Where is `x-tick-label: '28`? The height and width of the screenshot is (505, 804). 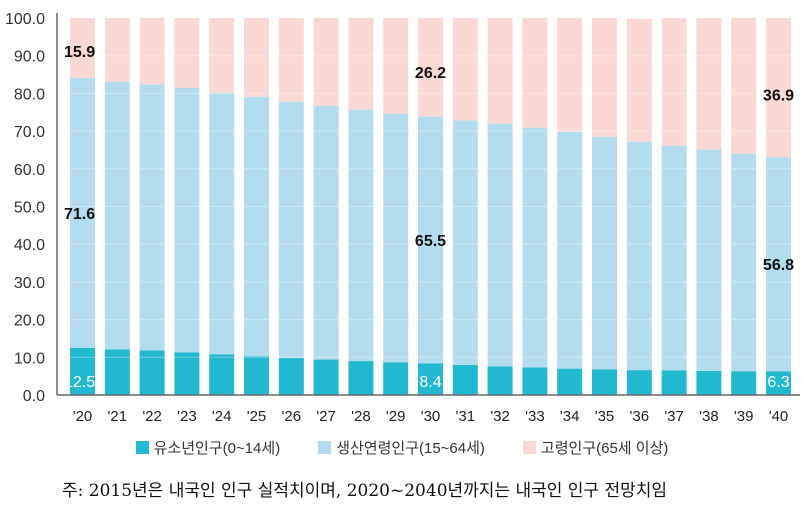
x-tick-label: '28 is located at coordinates (361, 416).